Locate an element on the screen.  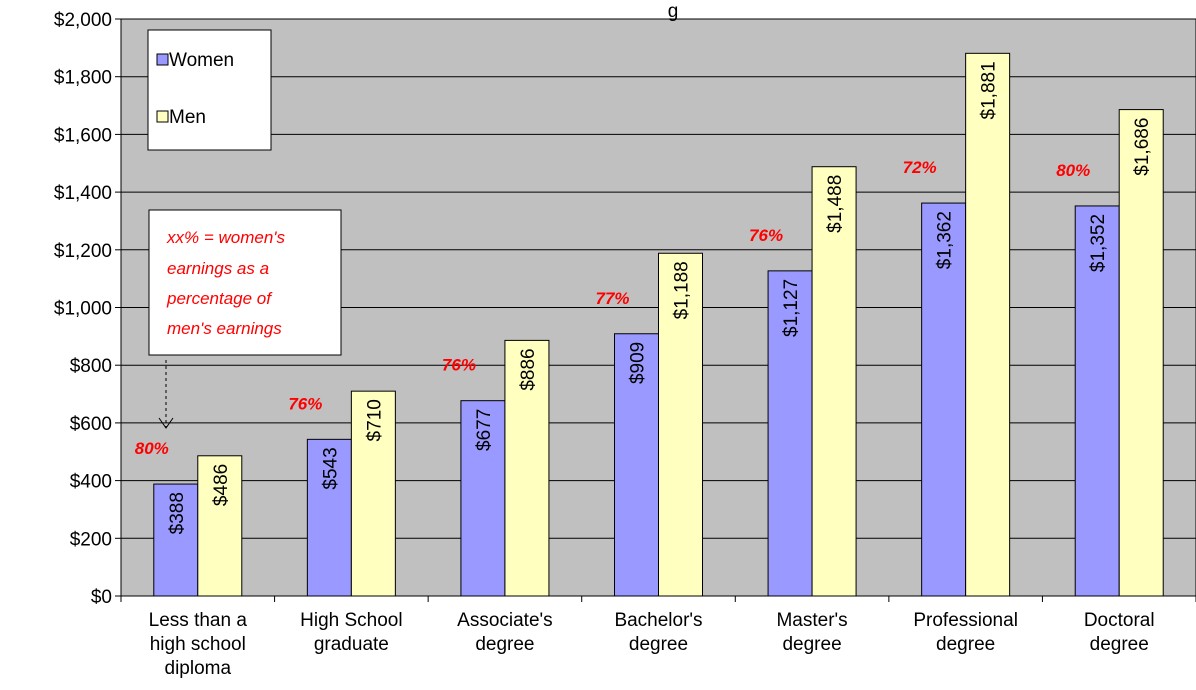
data-label-women: $1,362 is located at coordinates (945, 240).